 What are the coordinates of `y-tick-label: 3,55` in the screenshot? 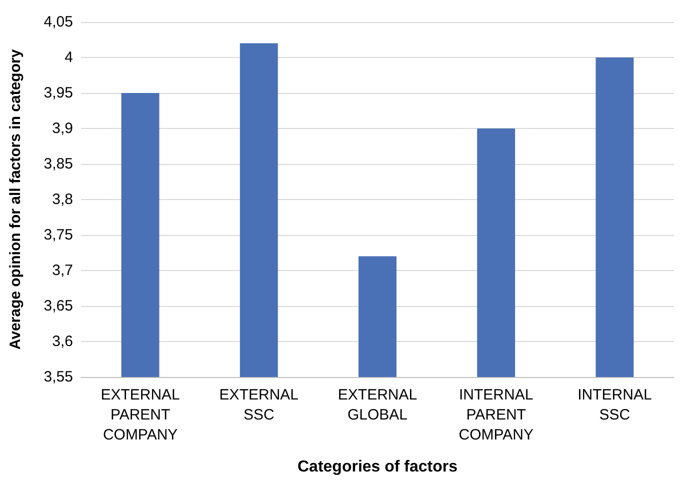 It's located at (58, 377).